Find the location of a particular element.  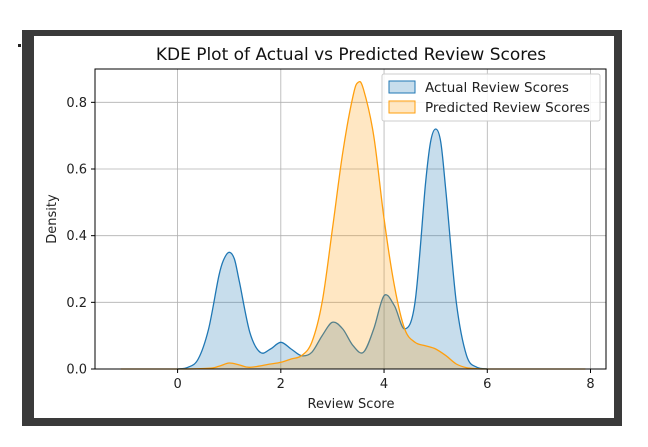

frame-border-right is located at coordinates (618, 227).